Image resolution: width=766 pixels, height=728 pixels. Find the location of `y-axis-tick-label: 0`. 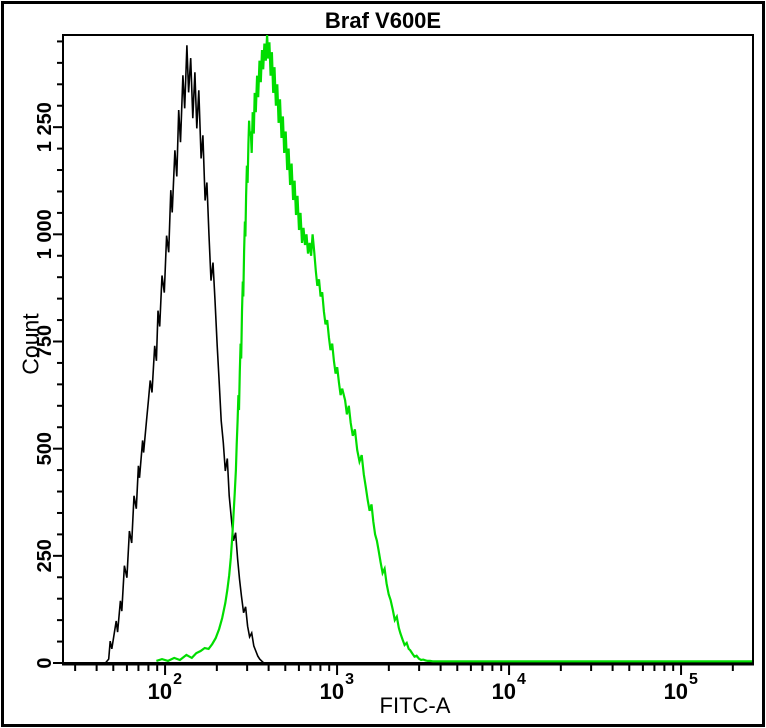

y-axis-tick-label: 0 is located at coordinates (45, 662).